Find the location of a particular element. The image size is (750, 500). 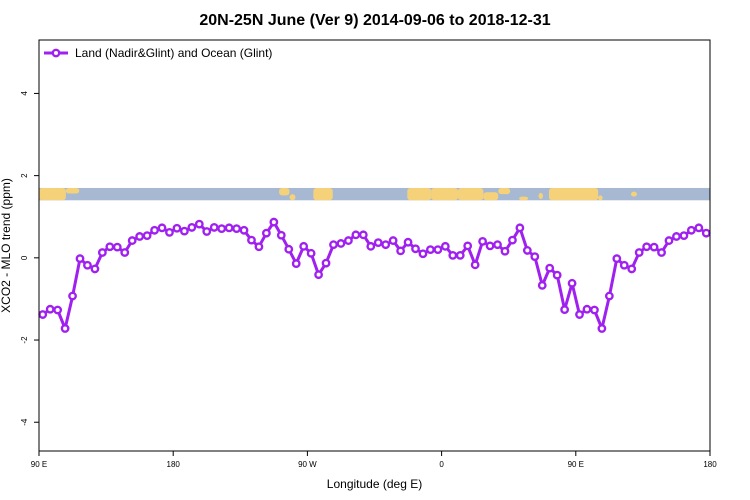

map-strip is located at coordinates (374, 194).